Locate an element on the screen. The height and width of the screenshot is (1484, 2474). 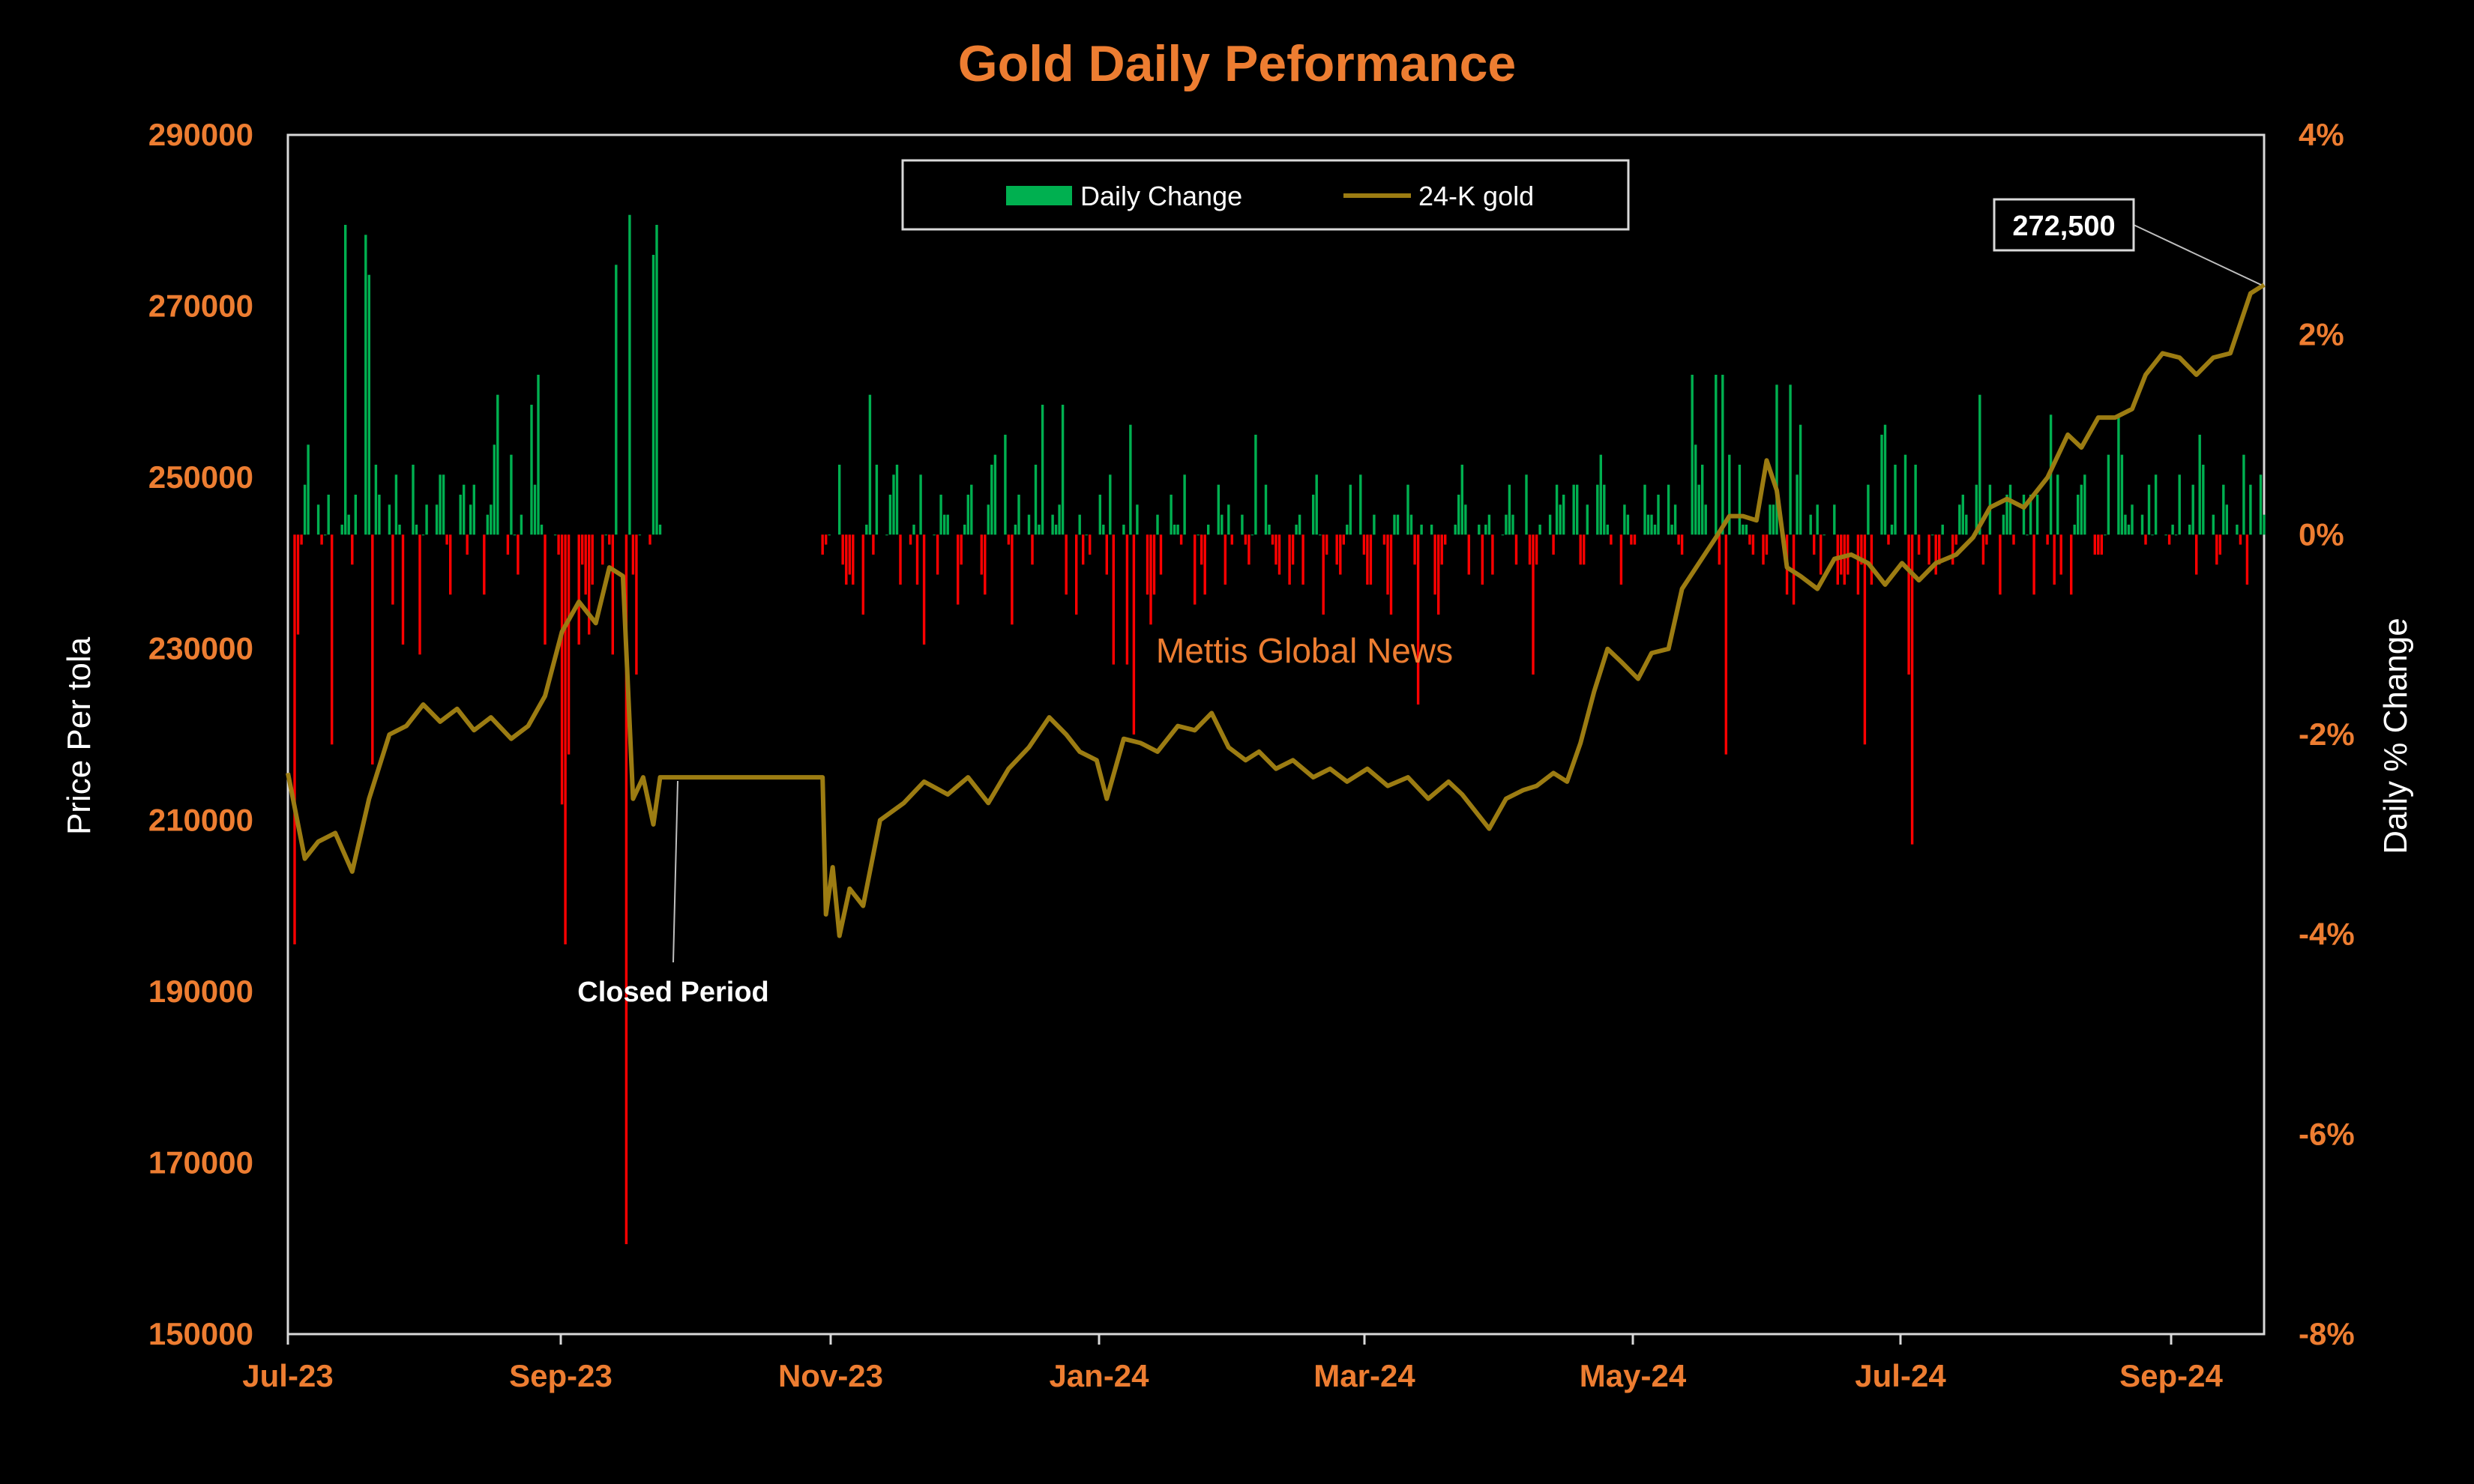
legend-label-daily-change: Daily Change is located at coordinates (1161, 196).